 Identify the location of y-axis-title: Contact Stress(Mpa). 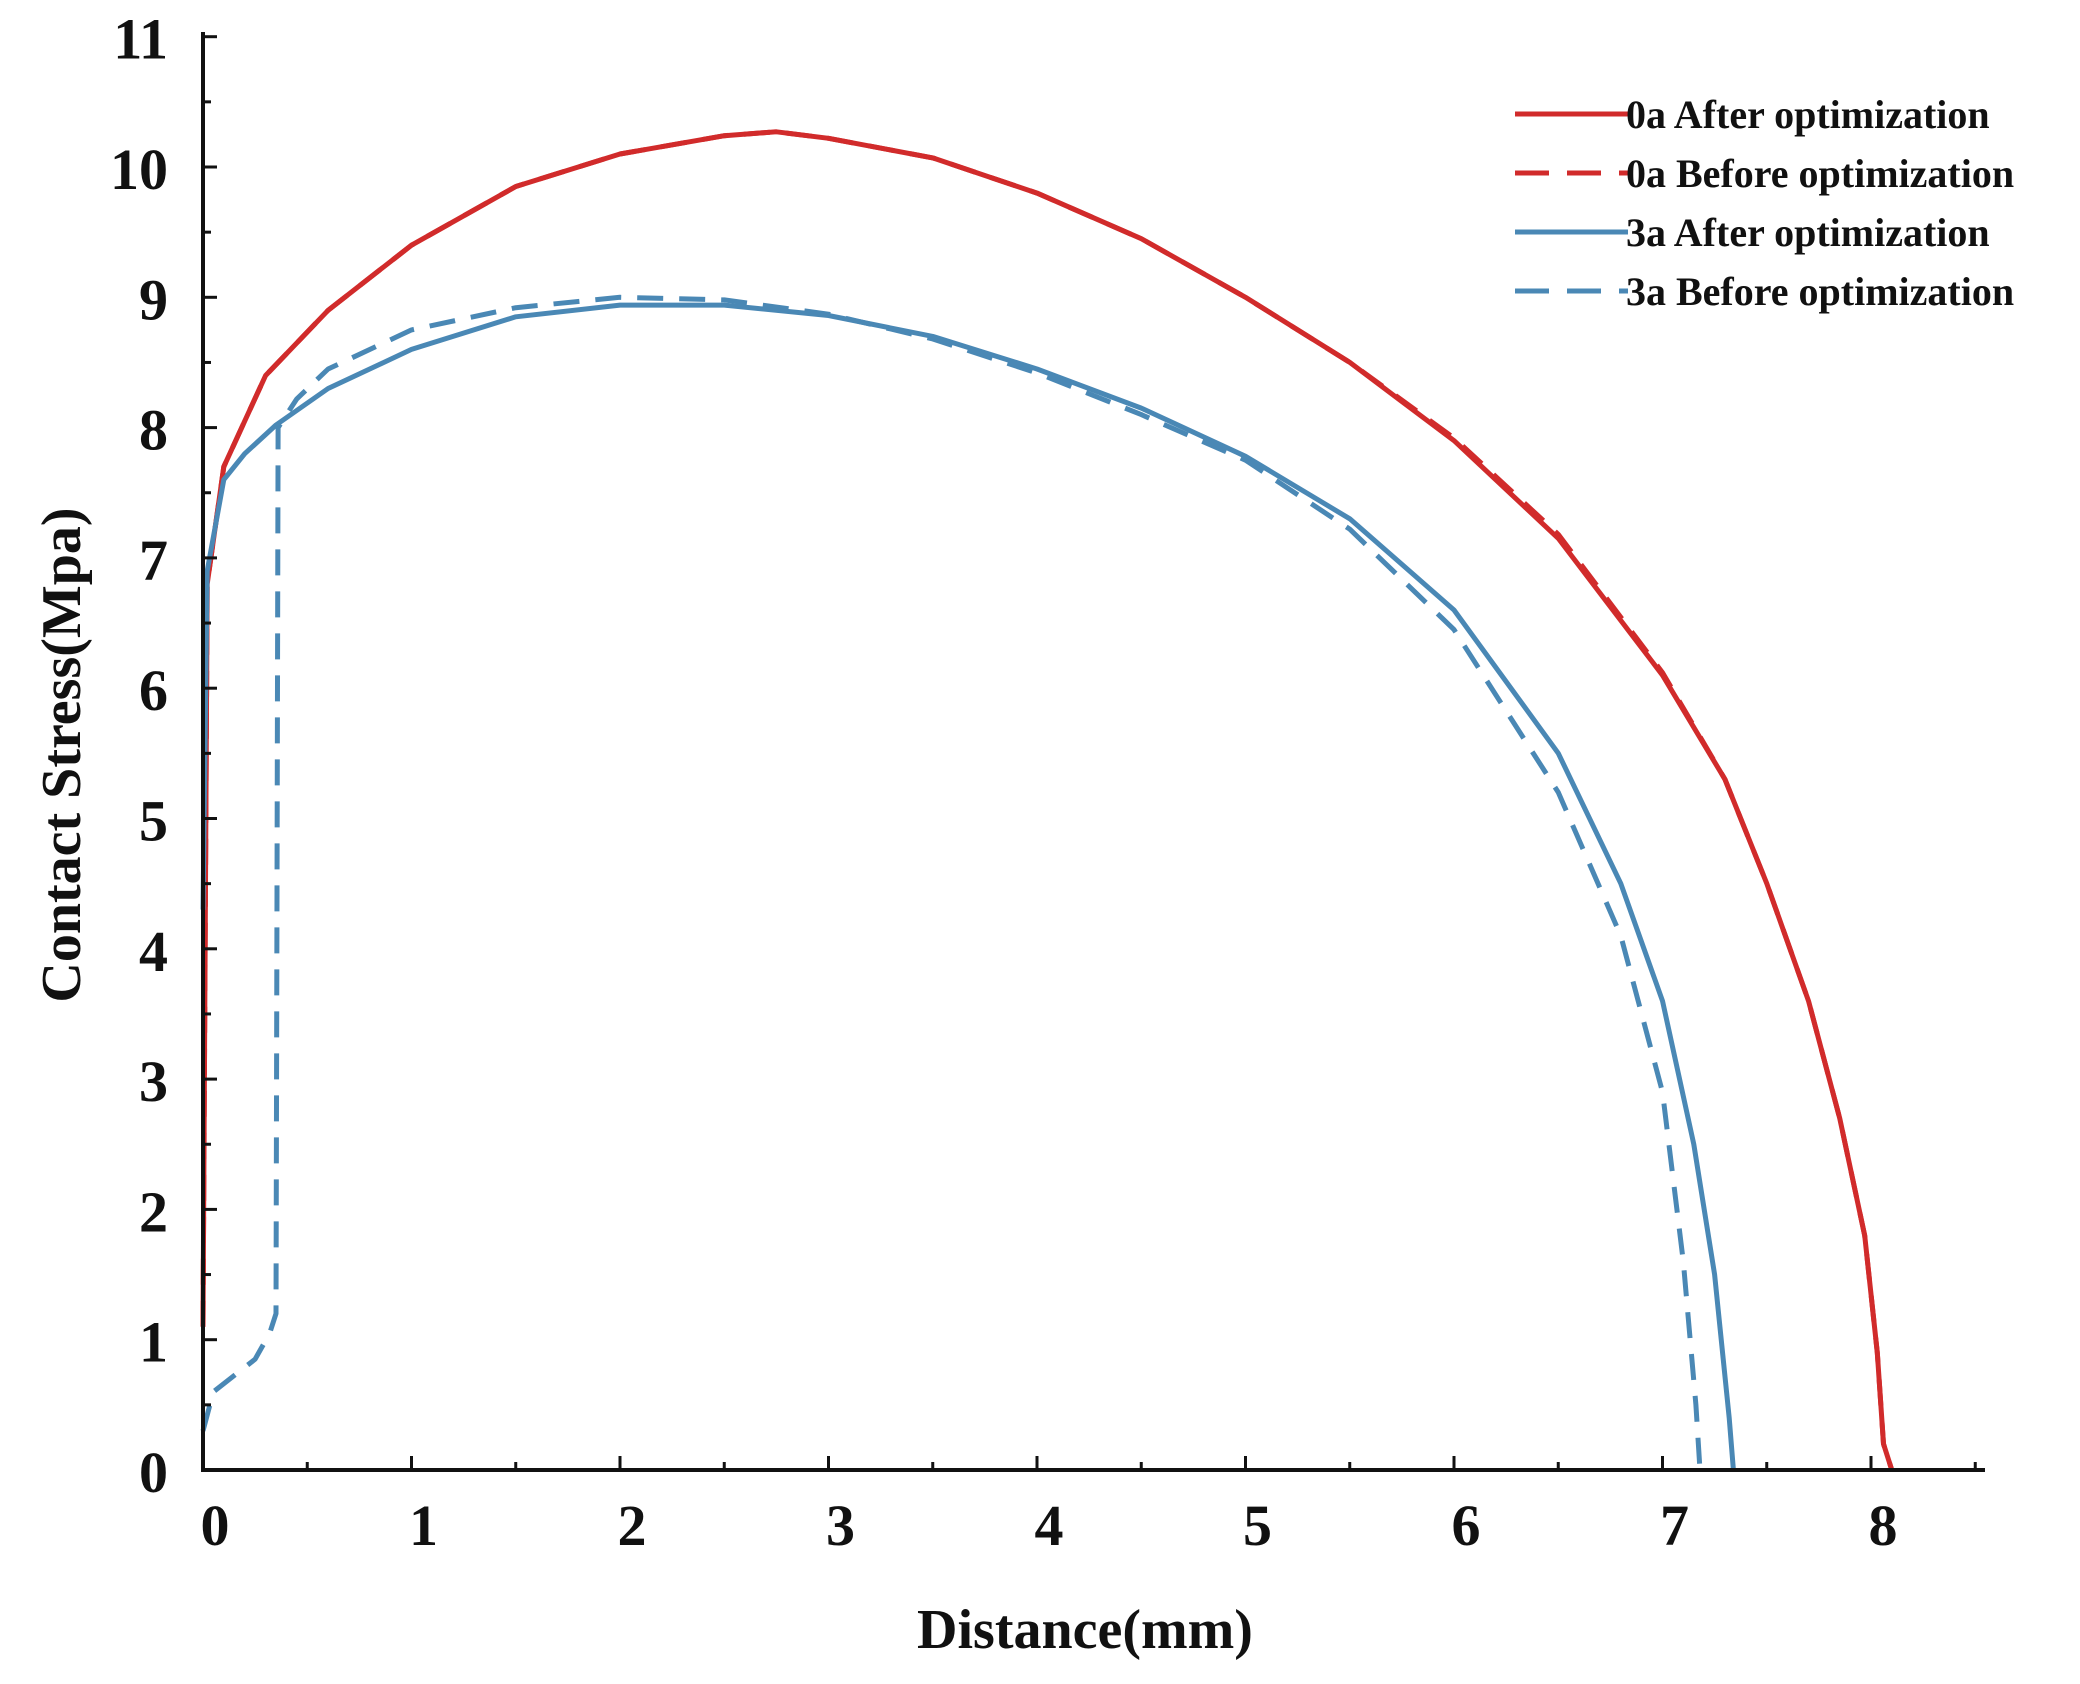
(62, 754).